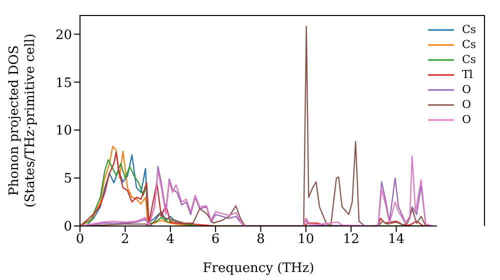 Image resolution: width=500 pixels, height=280 pixels. Describe the element at coordinates (68, 227) in the screenshot. I see `y-tick-label: 0` at that location.